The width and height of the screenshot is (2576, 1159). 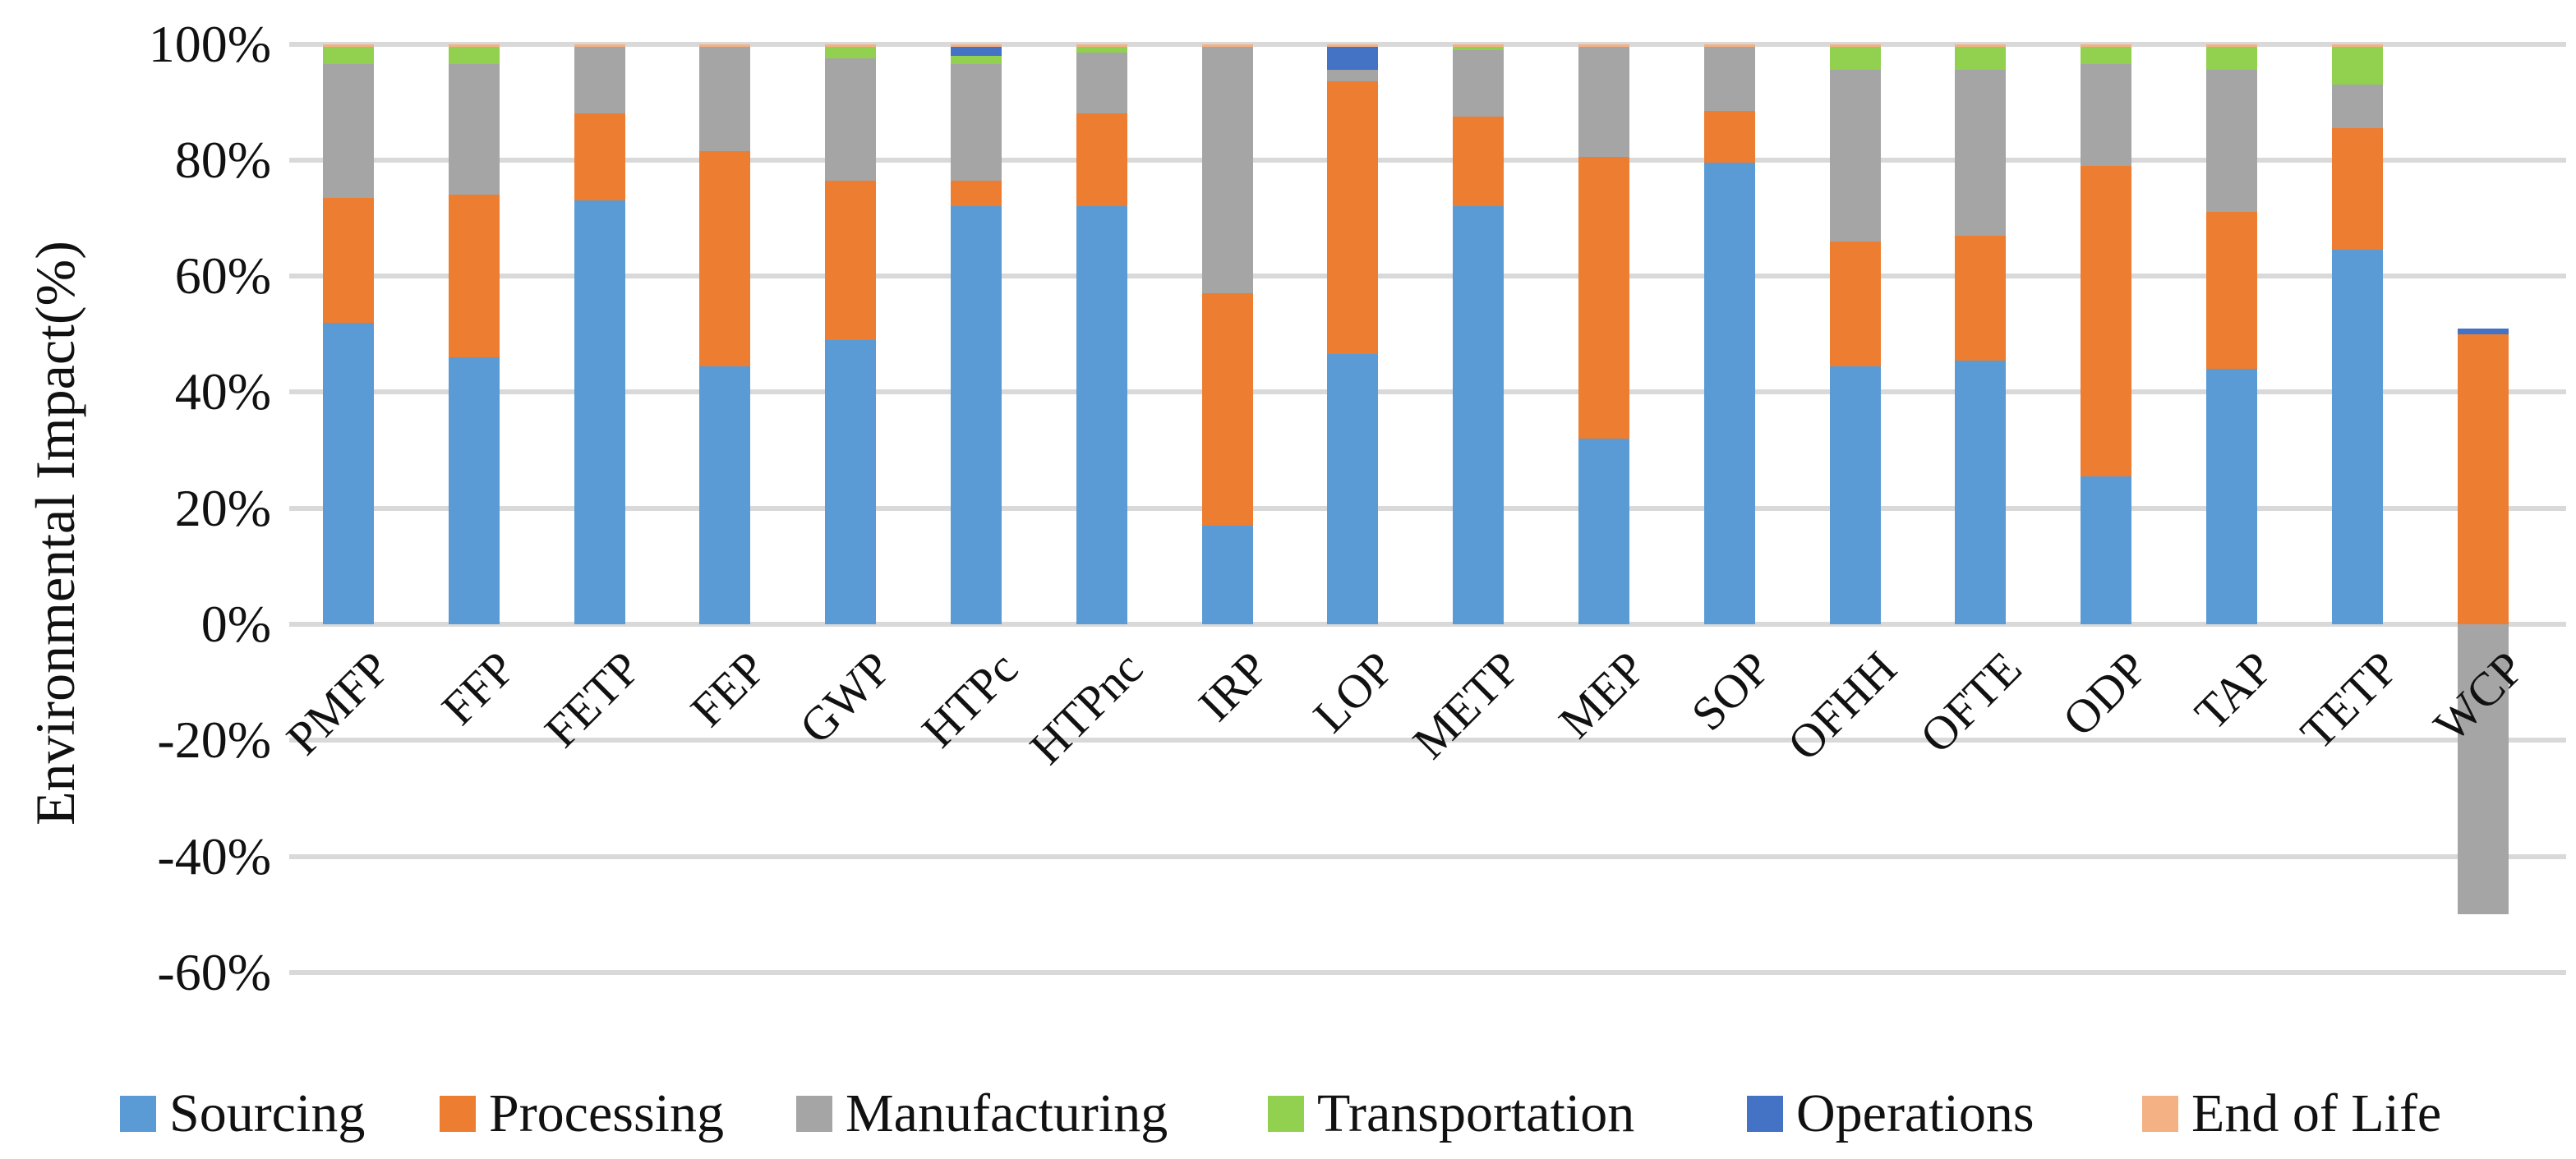 I want to click on bar-segment-processing-PMFP, so click(x=348, y=260).